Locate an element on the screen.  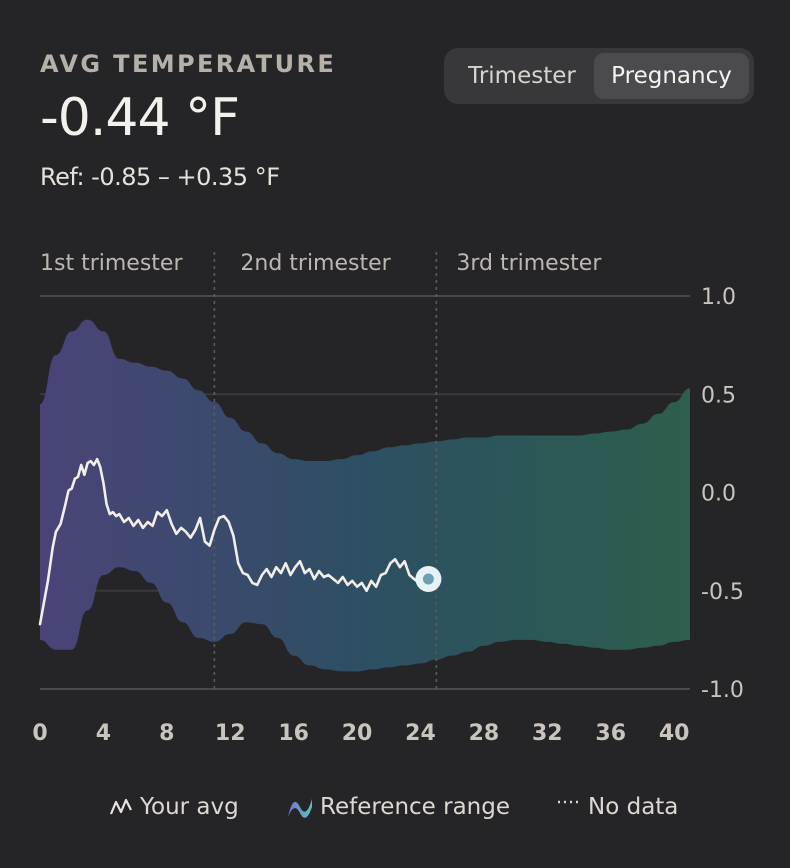
y-tick-label: 0.5 is located at coordinates (718, 395).